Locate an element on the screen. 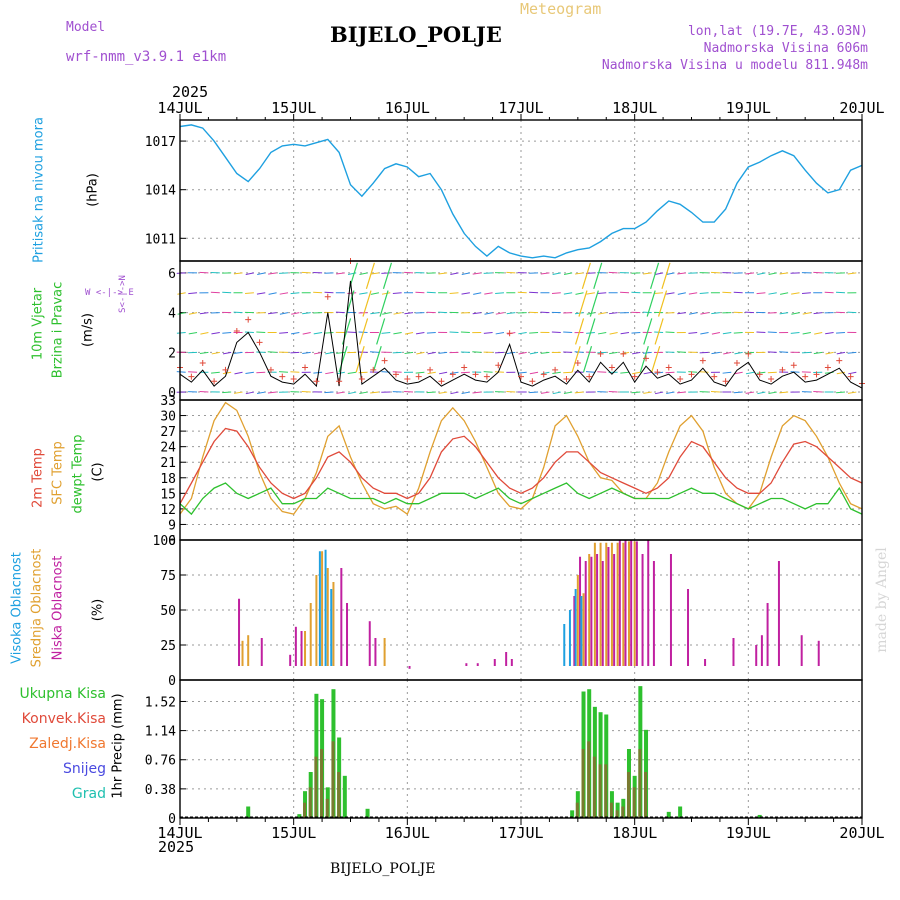  cloud-tick-label: 25 is located at coordinates (168, 646).